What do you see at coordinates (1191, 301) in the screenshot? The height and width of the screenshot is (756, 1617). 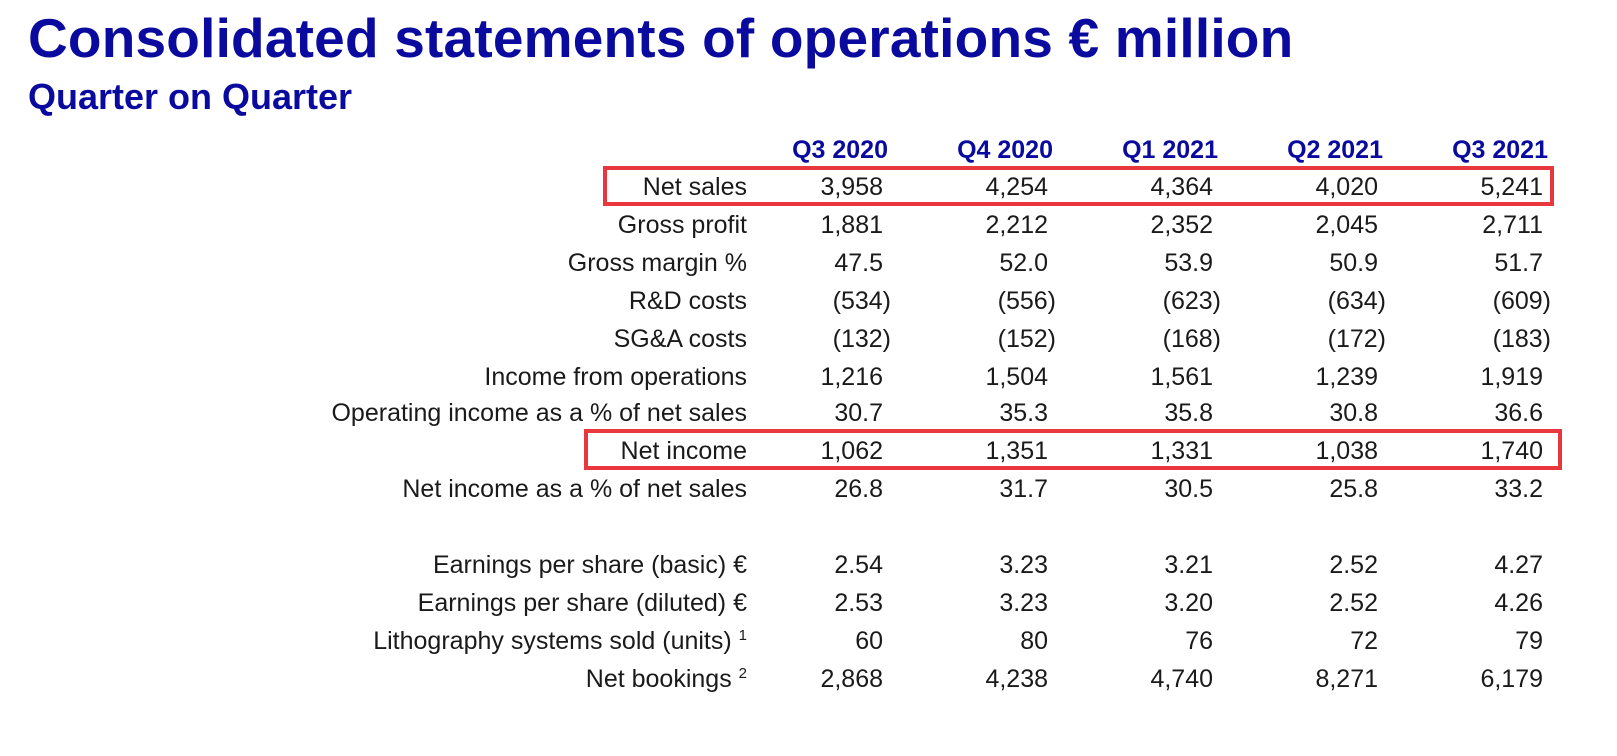 I see `table-cell: (623)` at bounding box center [1191, 301].